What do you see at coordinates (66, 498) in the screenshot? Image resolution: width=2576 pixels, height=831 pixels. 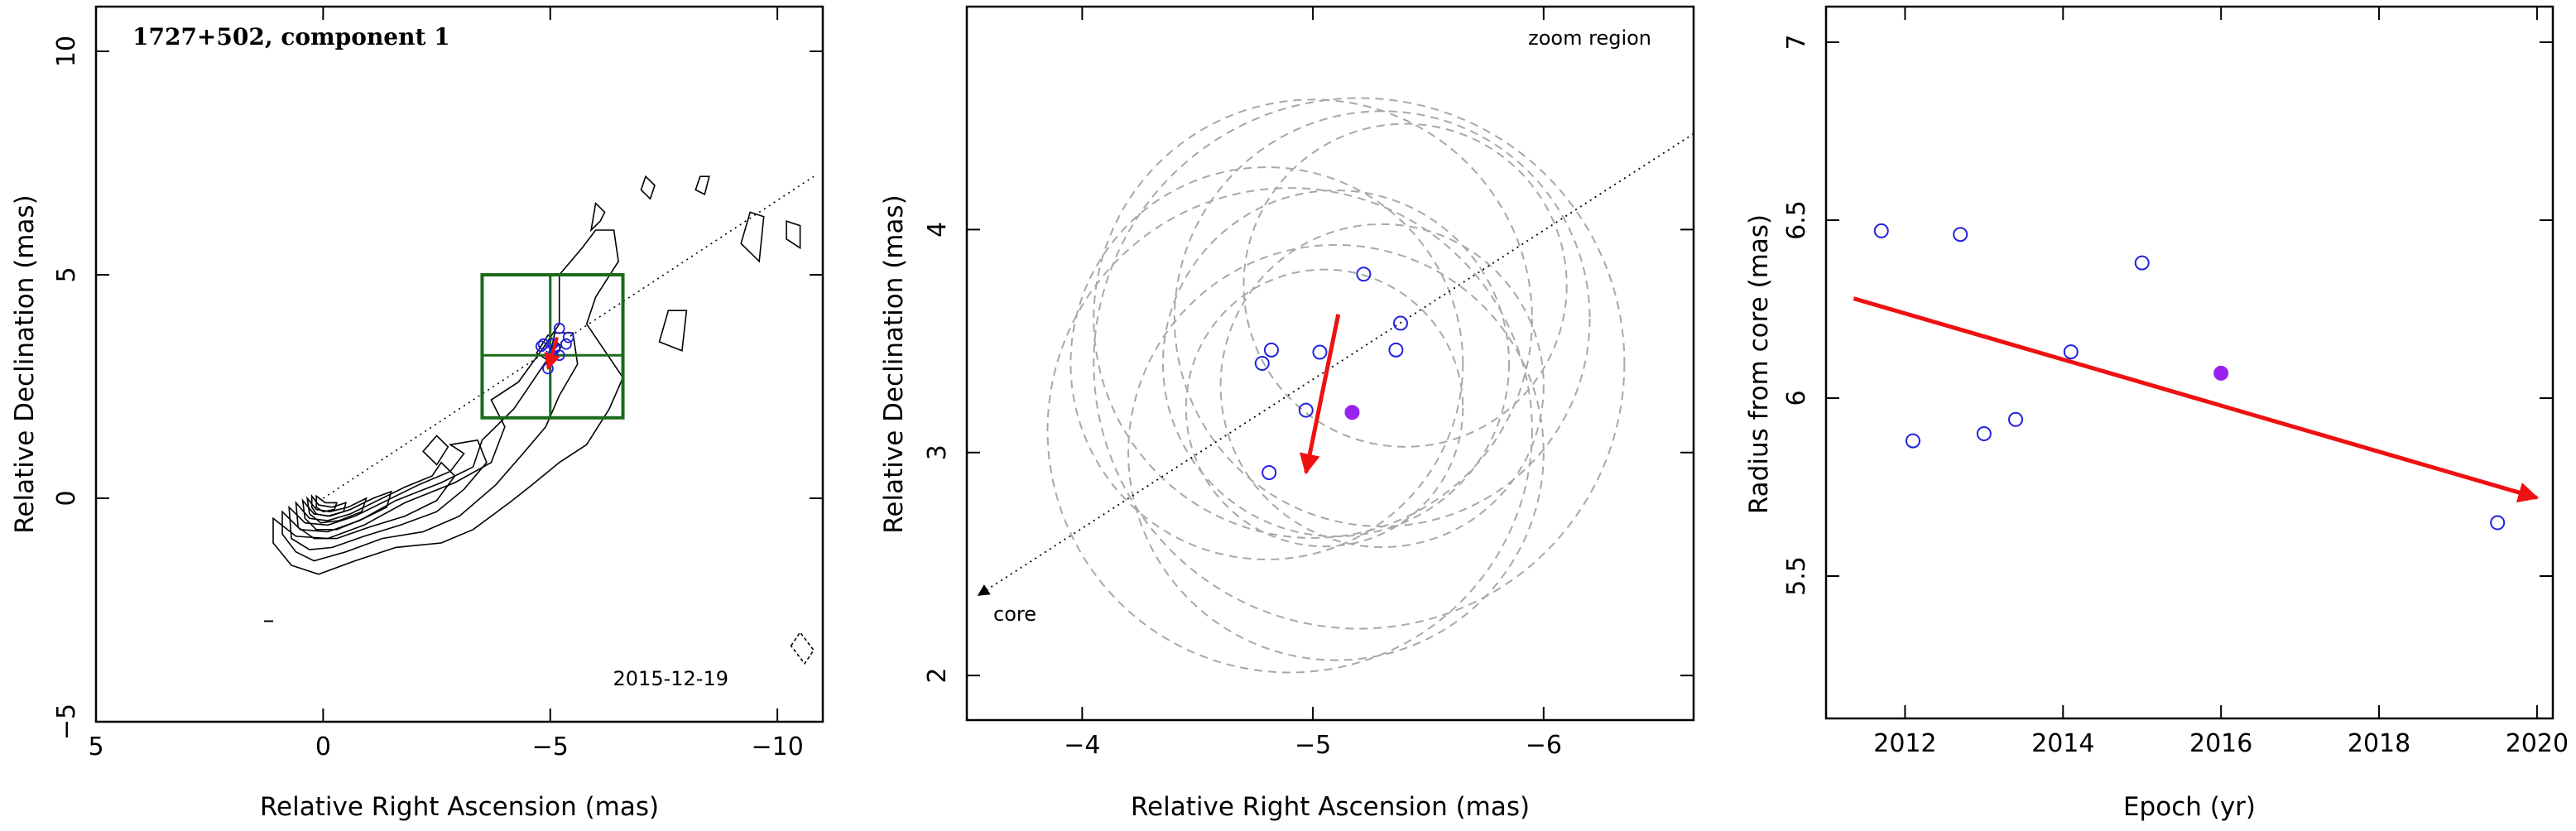 I see `y-tick-label: 0` at bounding box center [66, 498].